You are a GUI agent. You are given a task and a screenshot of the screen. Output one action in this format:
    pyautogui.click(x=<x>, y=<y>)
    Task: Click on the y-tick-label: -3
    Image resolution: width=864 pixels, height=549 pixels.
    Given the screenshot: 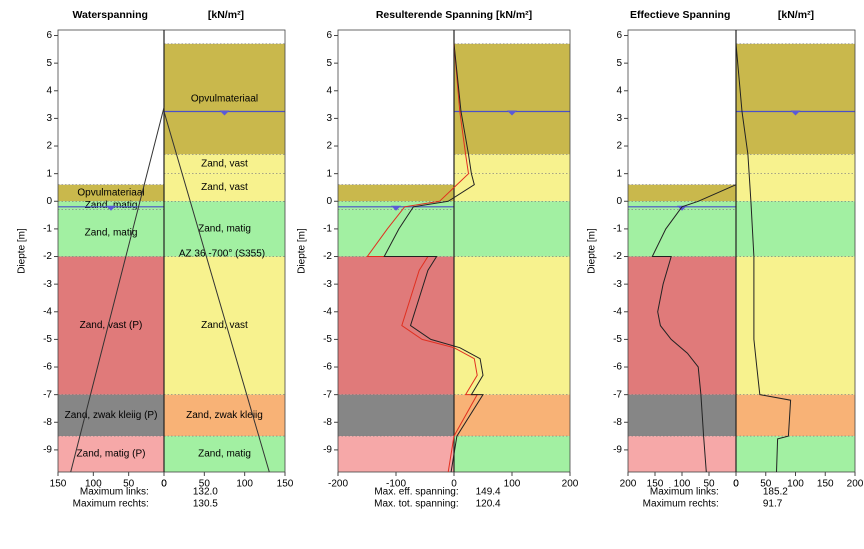 What is the action you would take?
    pyautogui.click(x=617, y=284)
    